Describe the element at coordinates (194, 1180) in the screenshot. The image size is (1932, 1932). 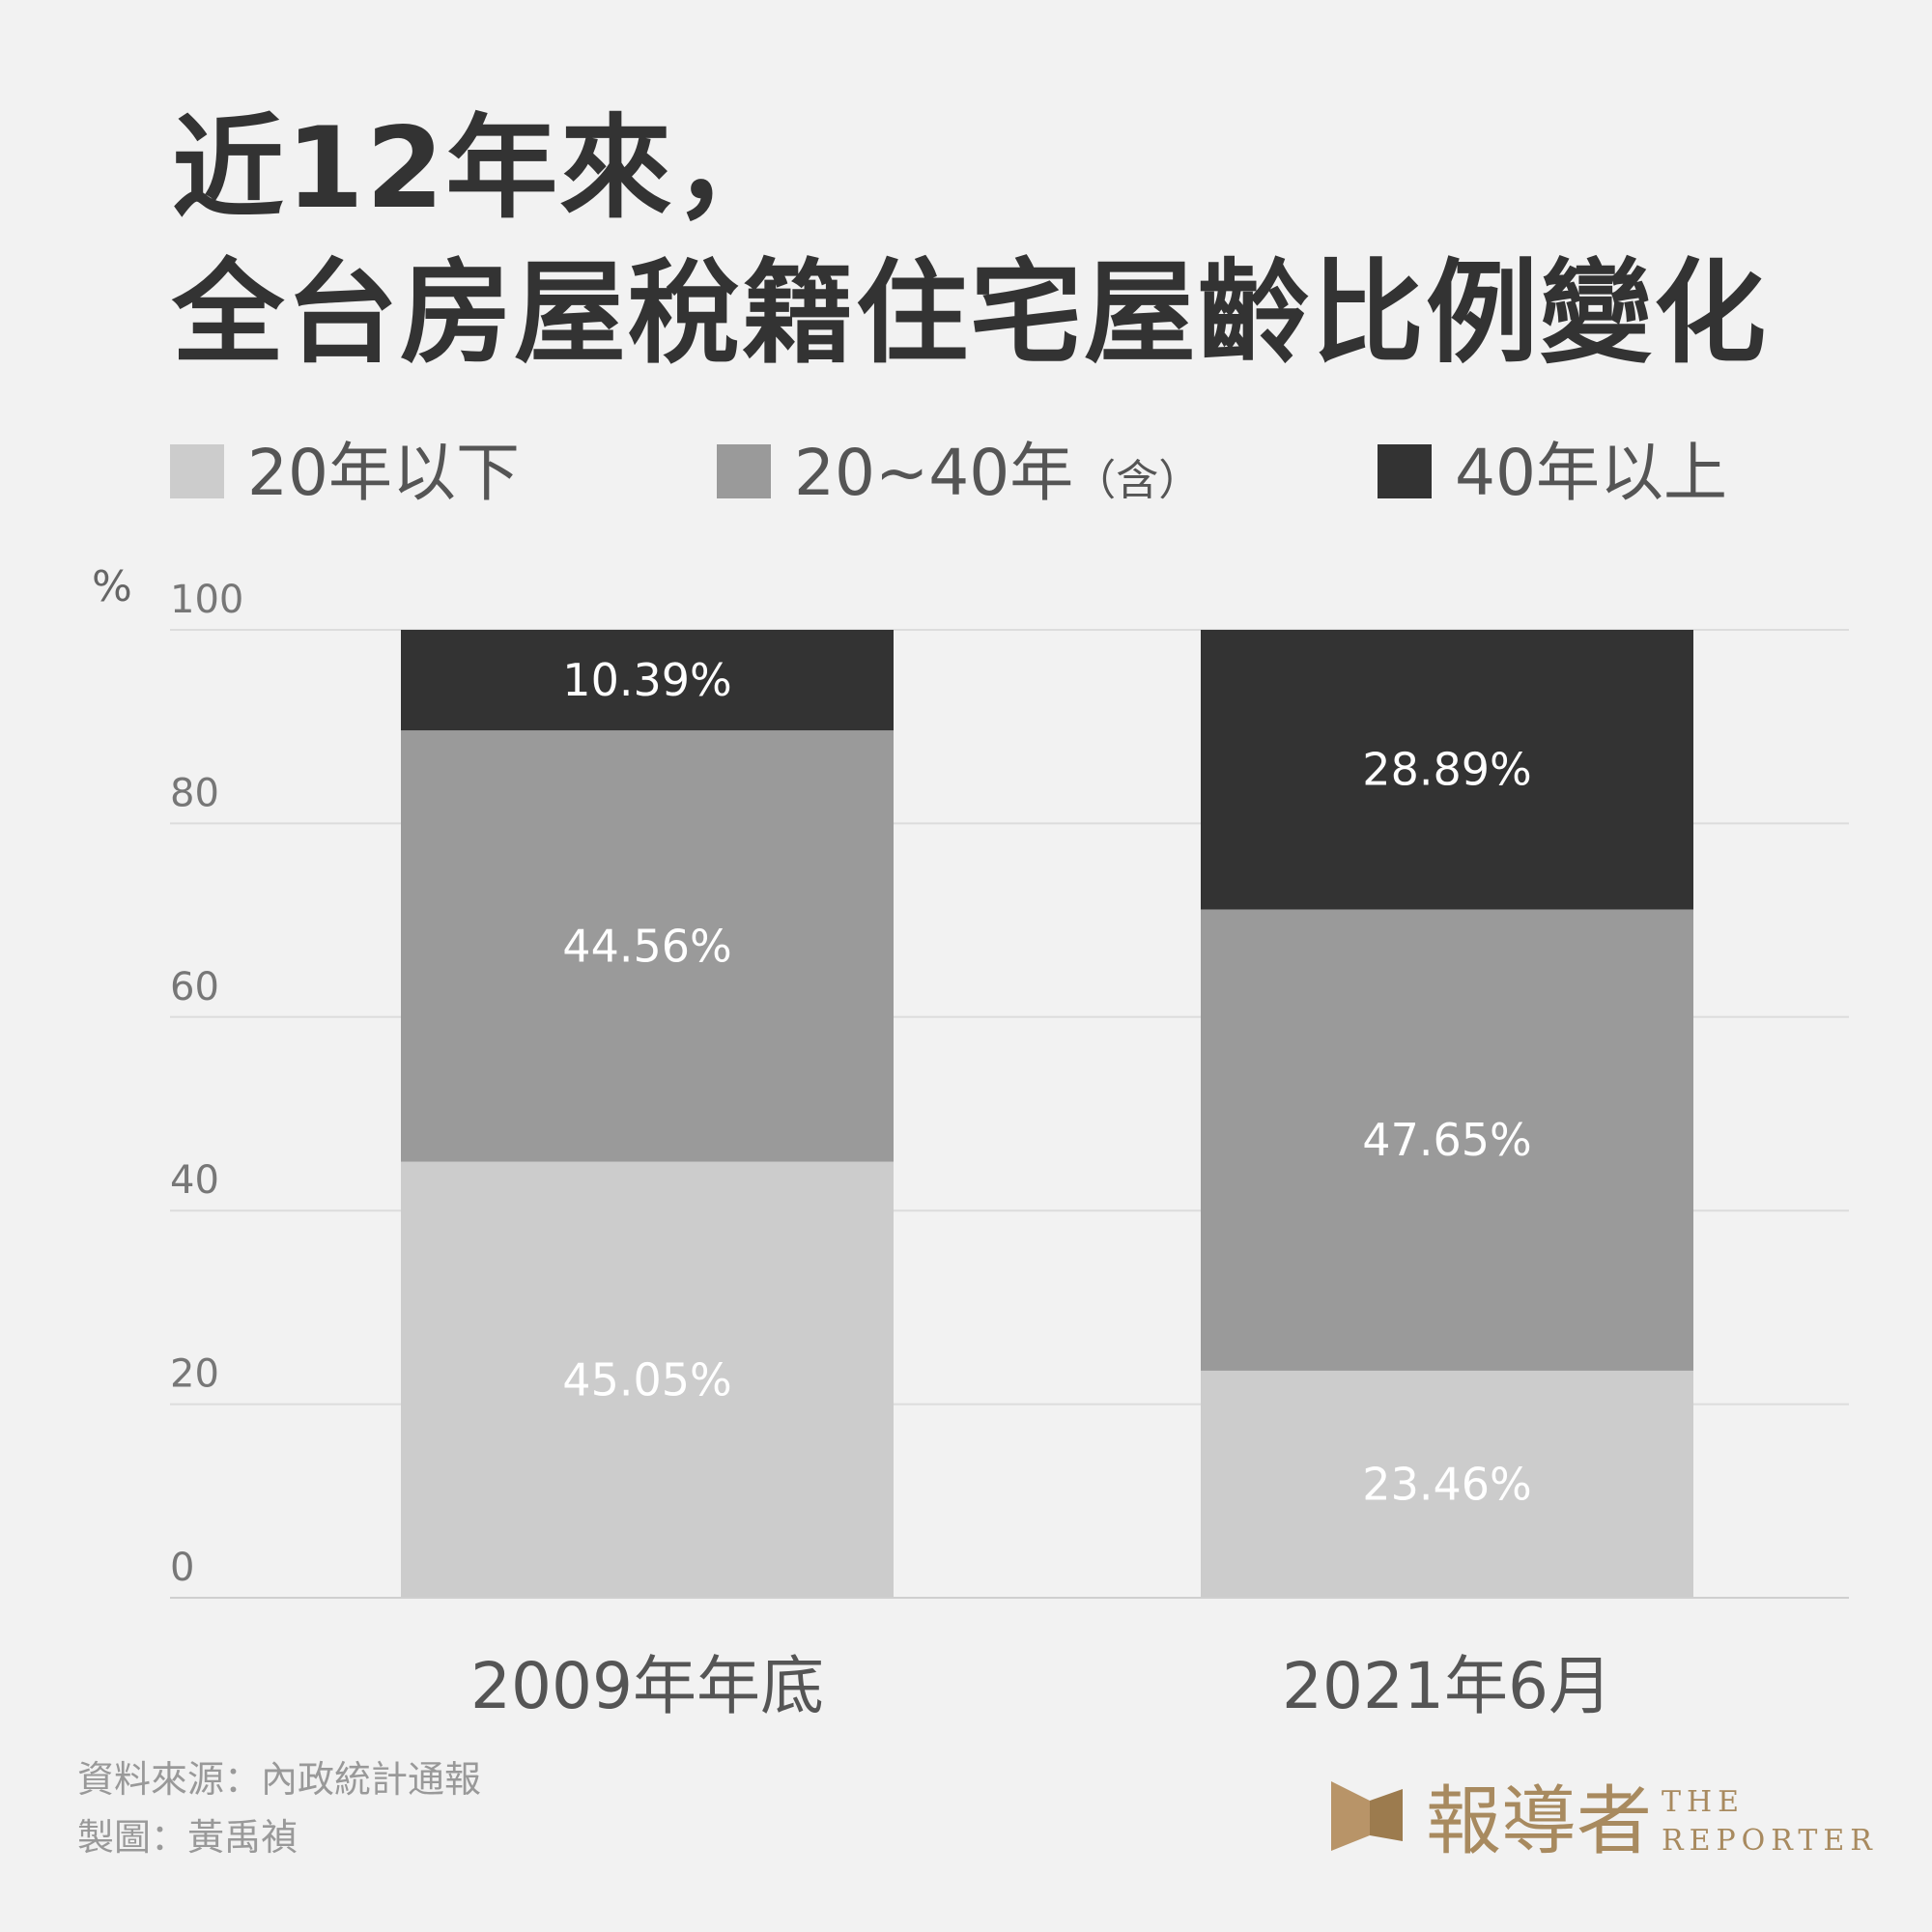
I see `y-tick-label: 40` at that location.